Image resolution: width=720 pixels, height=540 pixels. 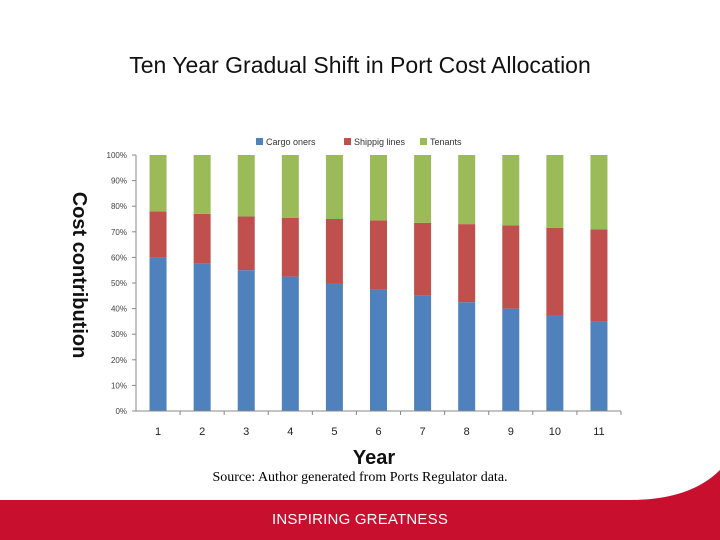 What do you see at coordinates (79, 275) in the screenshot?
I see `y-axis-label: Cost contribution` at bounding box center [79, 275].